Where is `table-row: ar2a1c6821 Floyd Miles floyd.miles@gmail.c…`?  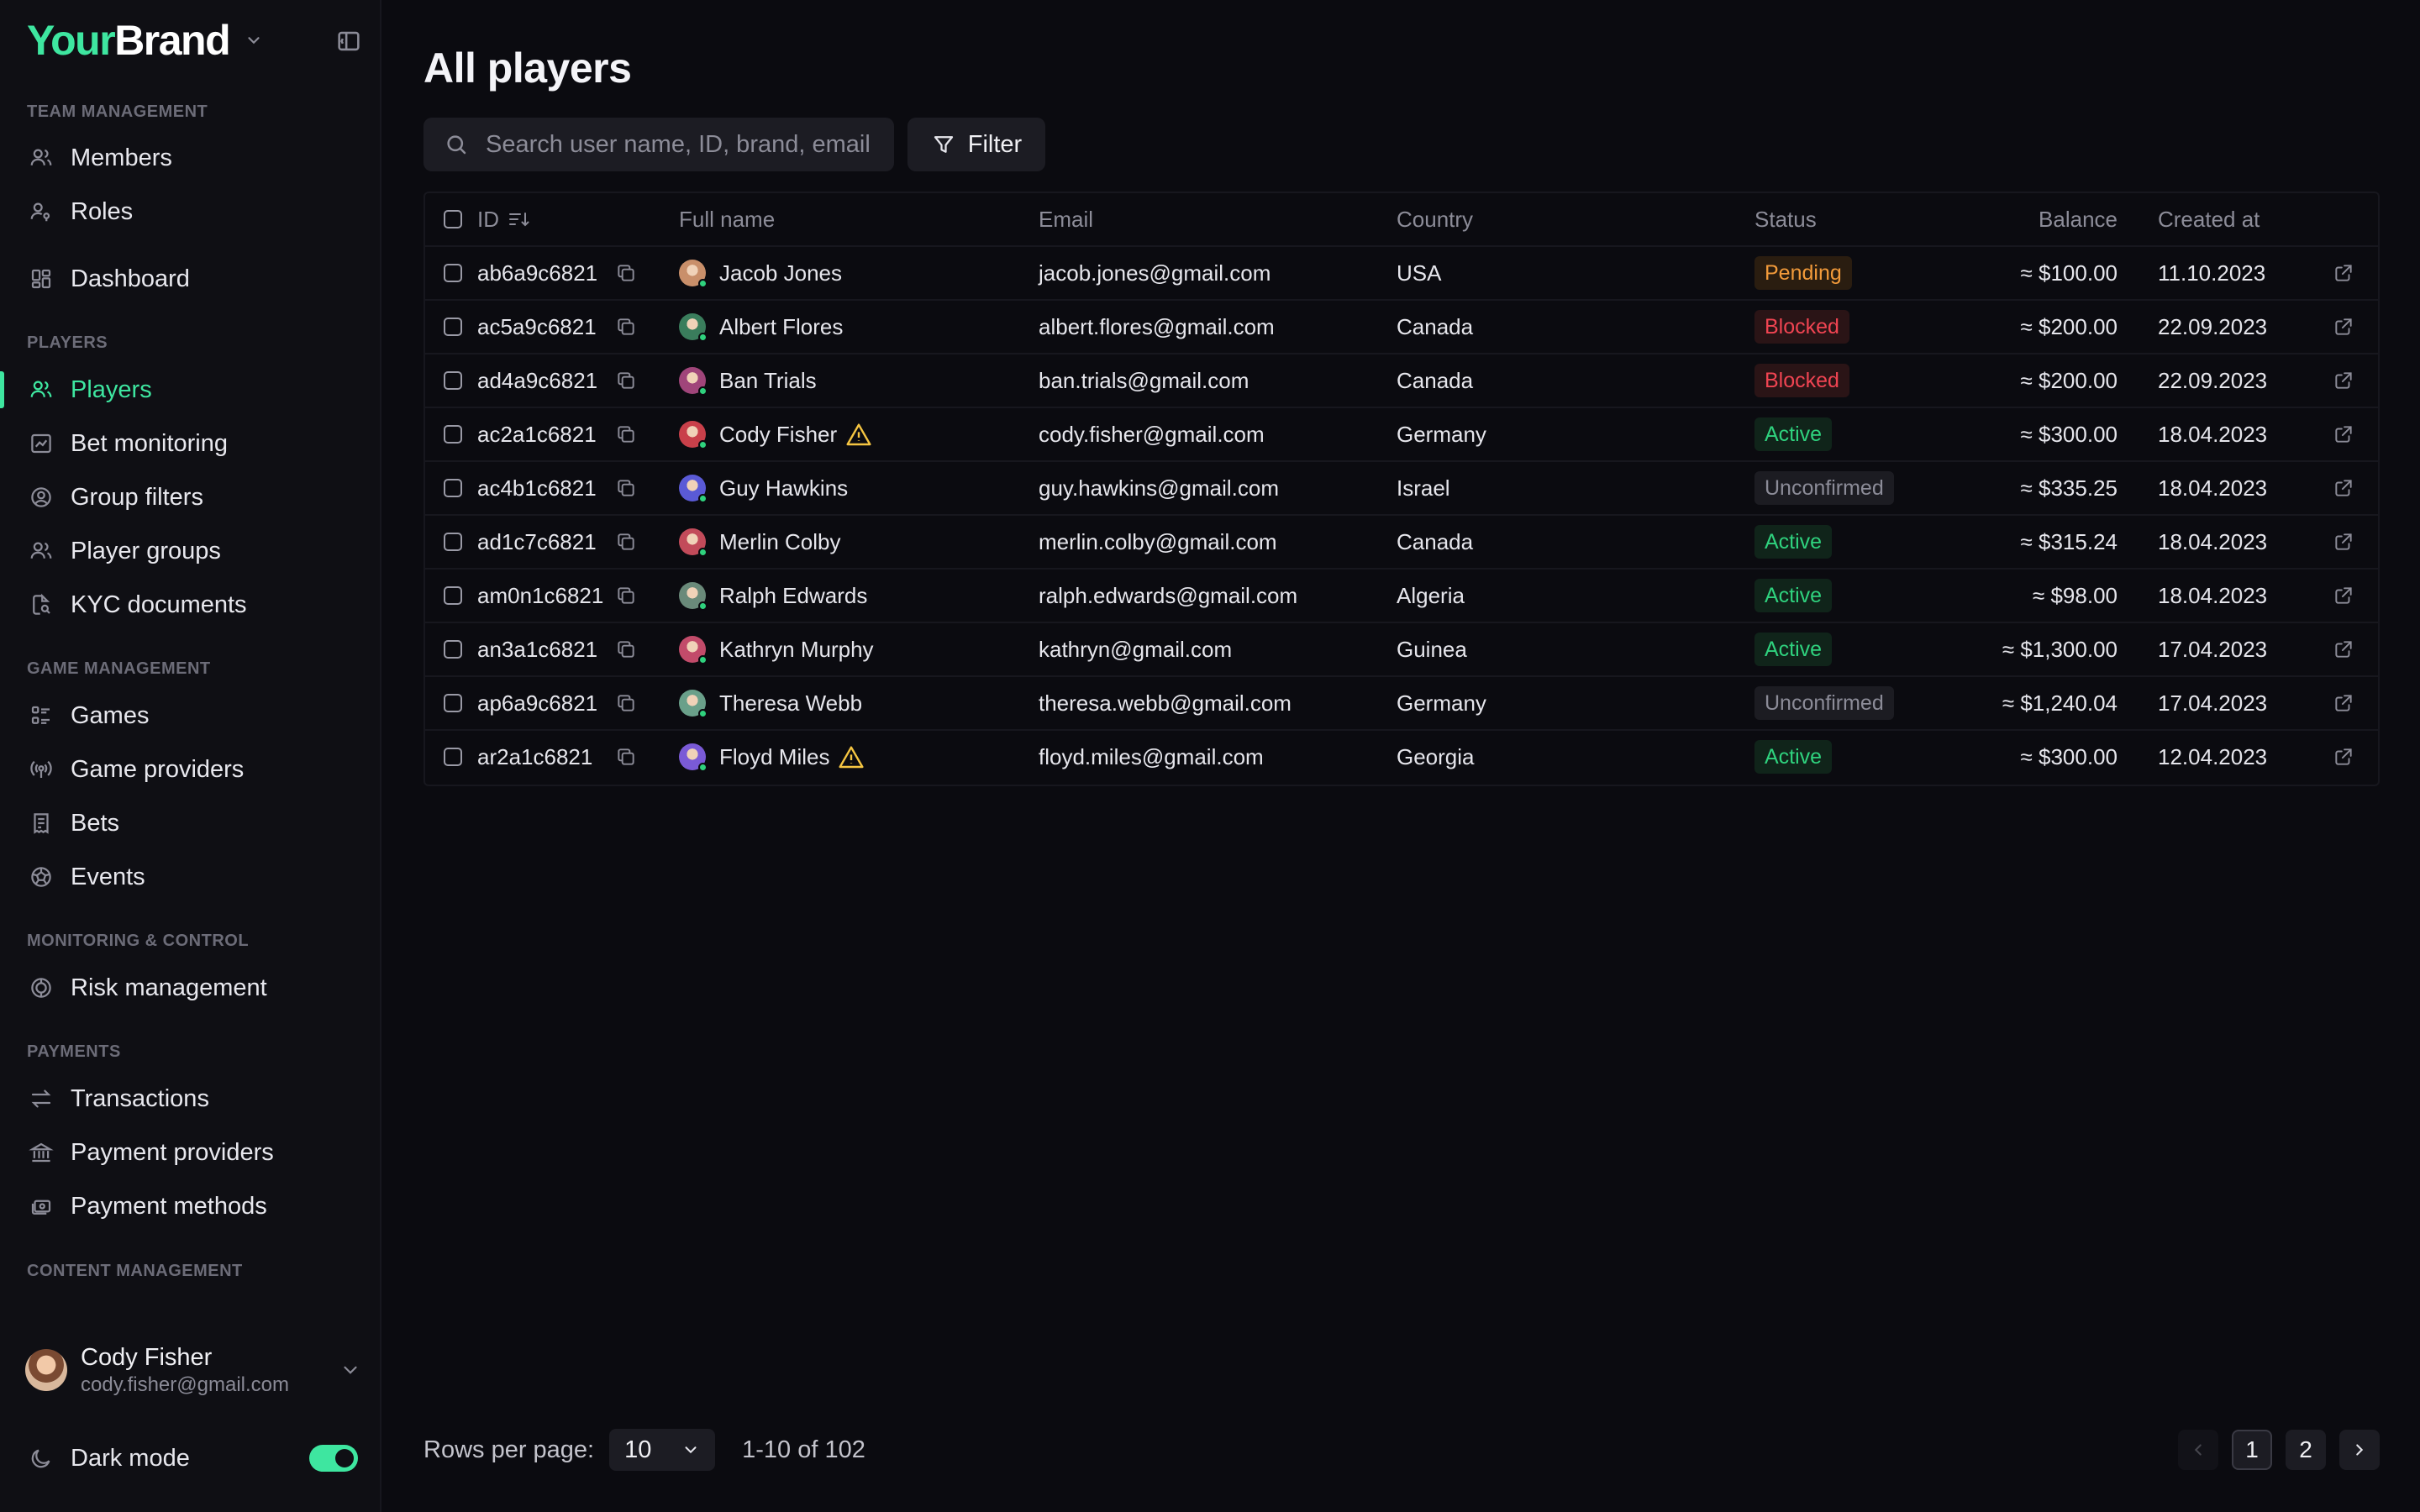 table-row: ar2a1c6821 Floyd Miles floyd.miles@gmail.c… is located at coordinates (1402, 758).